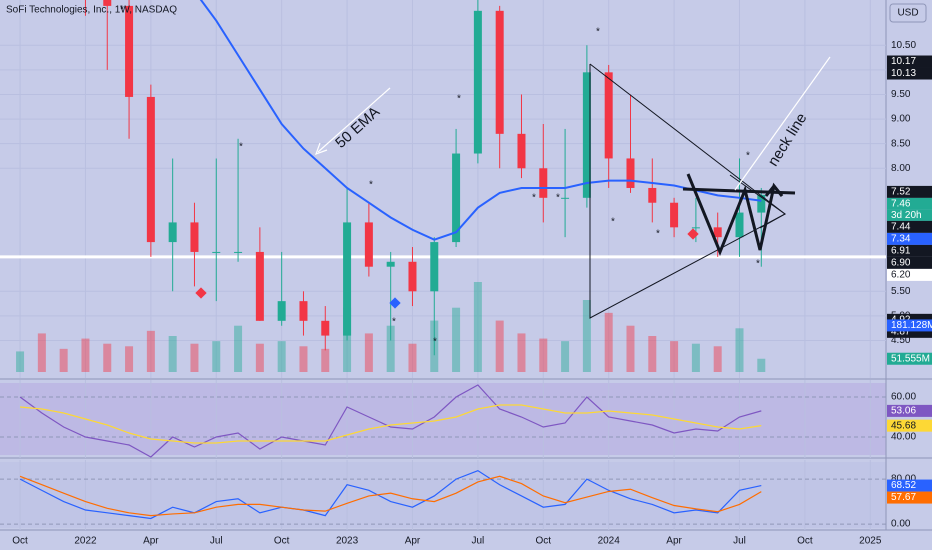 The image size is (932, 550). I want to click on y-tick-label: 80.00, so click(903, 479).